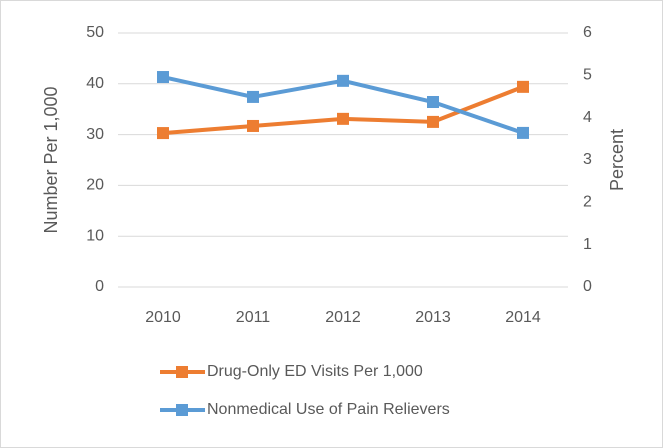  What do you see at coordinates (617, 160) in the screenshot?
I see `y2-axis-label: Percent` at bounding box center [617, 160].